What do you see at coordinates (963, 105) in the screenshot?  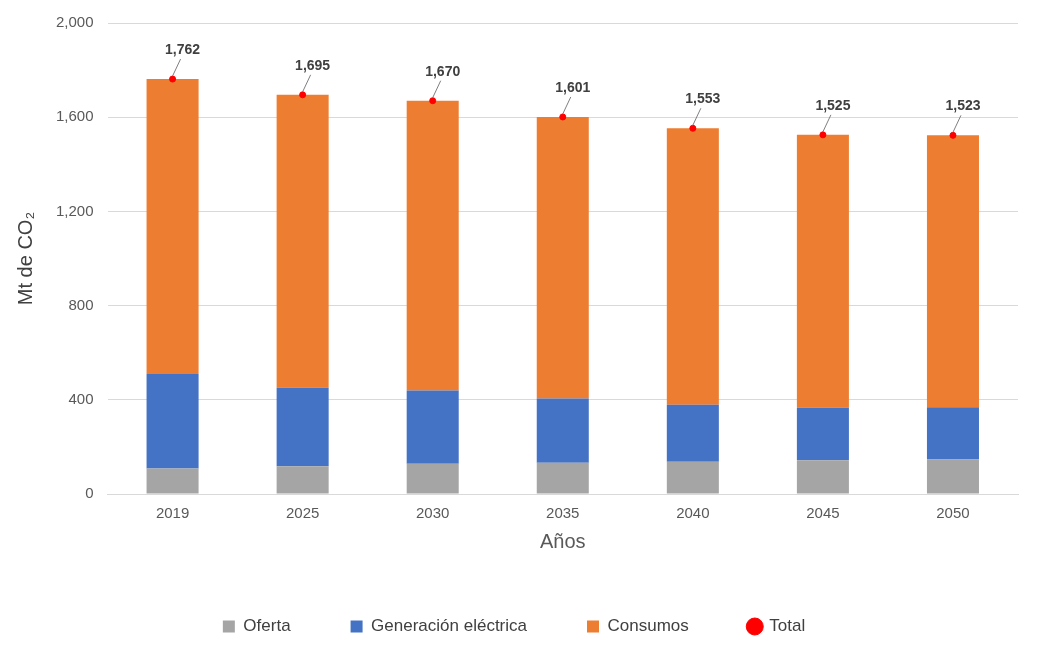 I see `data-label: 1,523` at bounding box center [963, 105].